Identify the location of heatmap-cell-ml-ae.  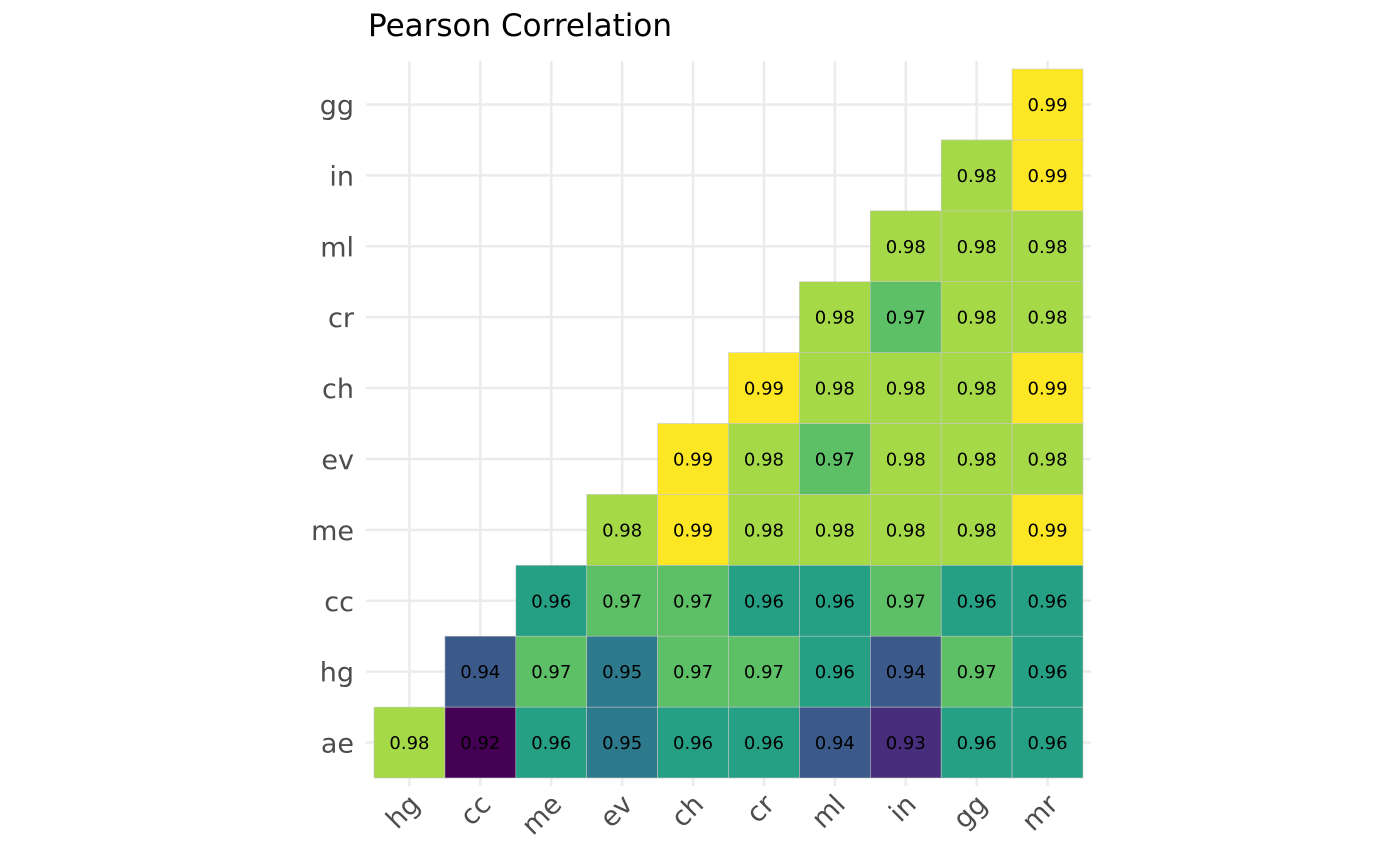
(835, 742).